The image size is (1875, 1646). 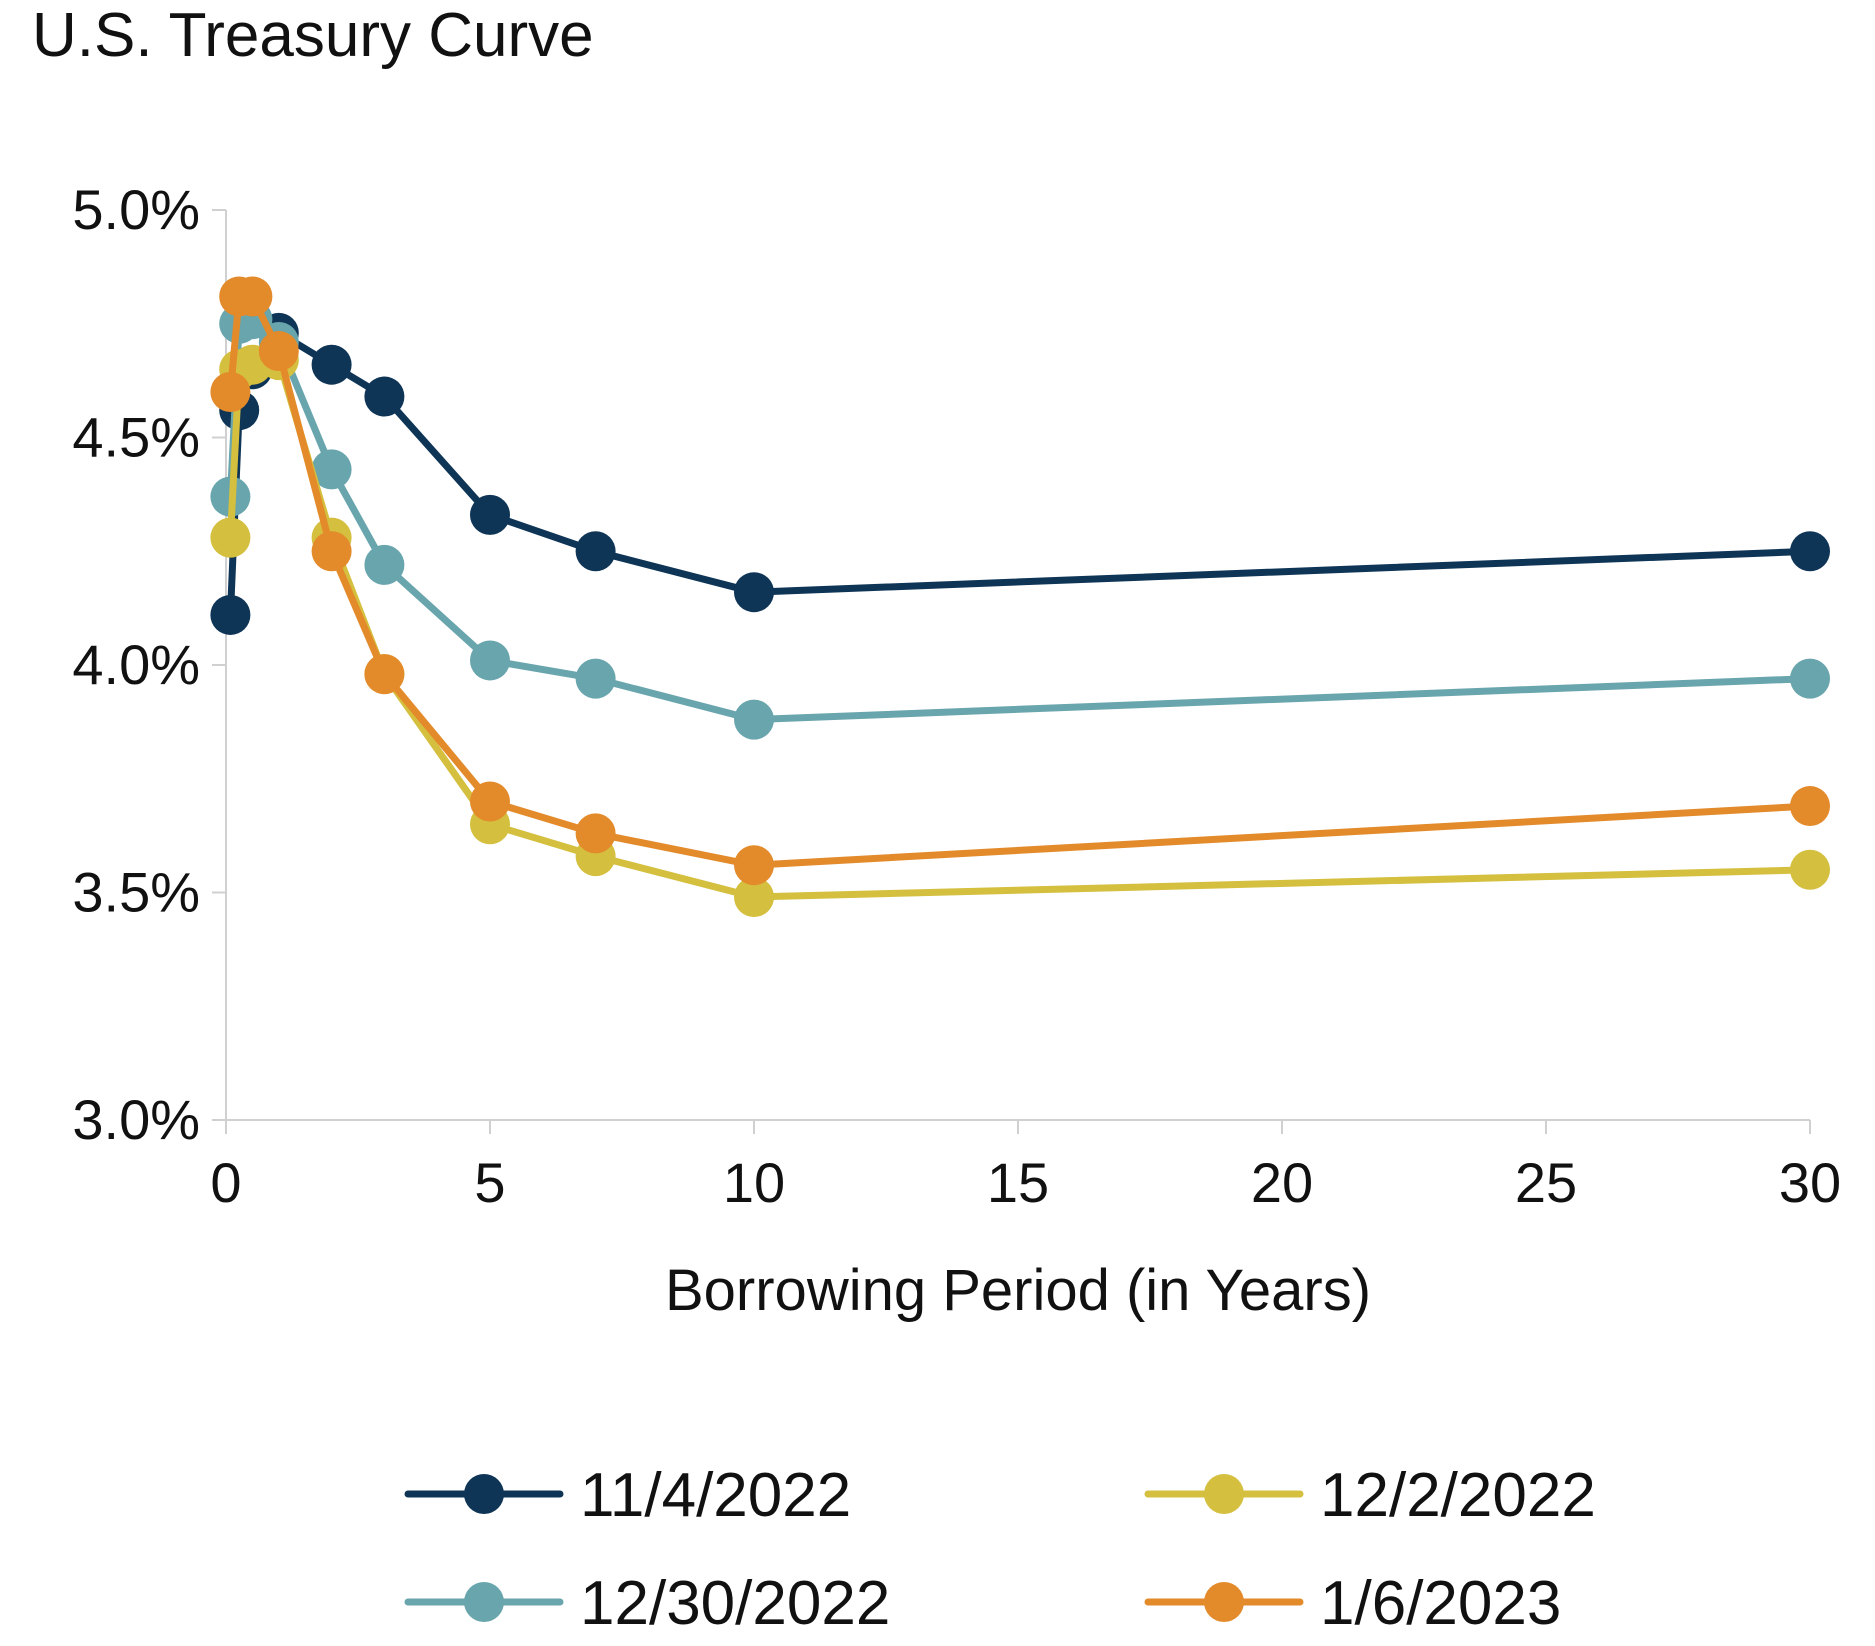 What do you see at coordinates (1810, 1182) in the screenshot?
I see `x-tick-label: 30` at bounding box center [1810, 1182].